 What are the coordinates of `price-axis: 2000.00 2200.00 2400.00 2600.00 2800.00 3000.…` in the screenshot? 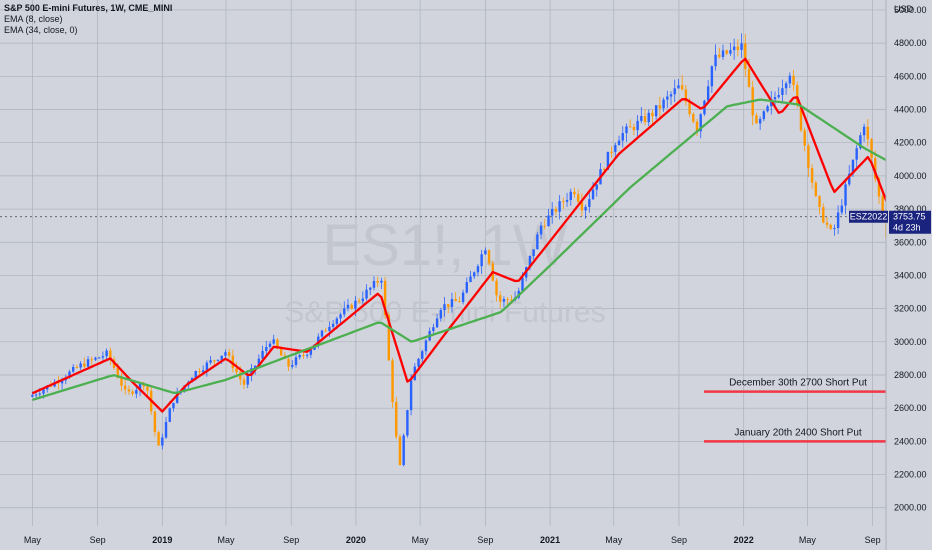 It's located at (910, 259).